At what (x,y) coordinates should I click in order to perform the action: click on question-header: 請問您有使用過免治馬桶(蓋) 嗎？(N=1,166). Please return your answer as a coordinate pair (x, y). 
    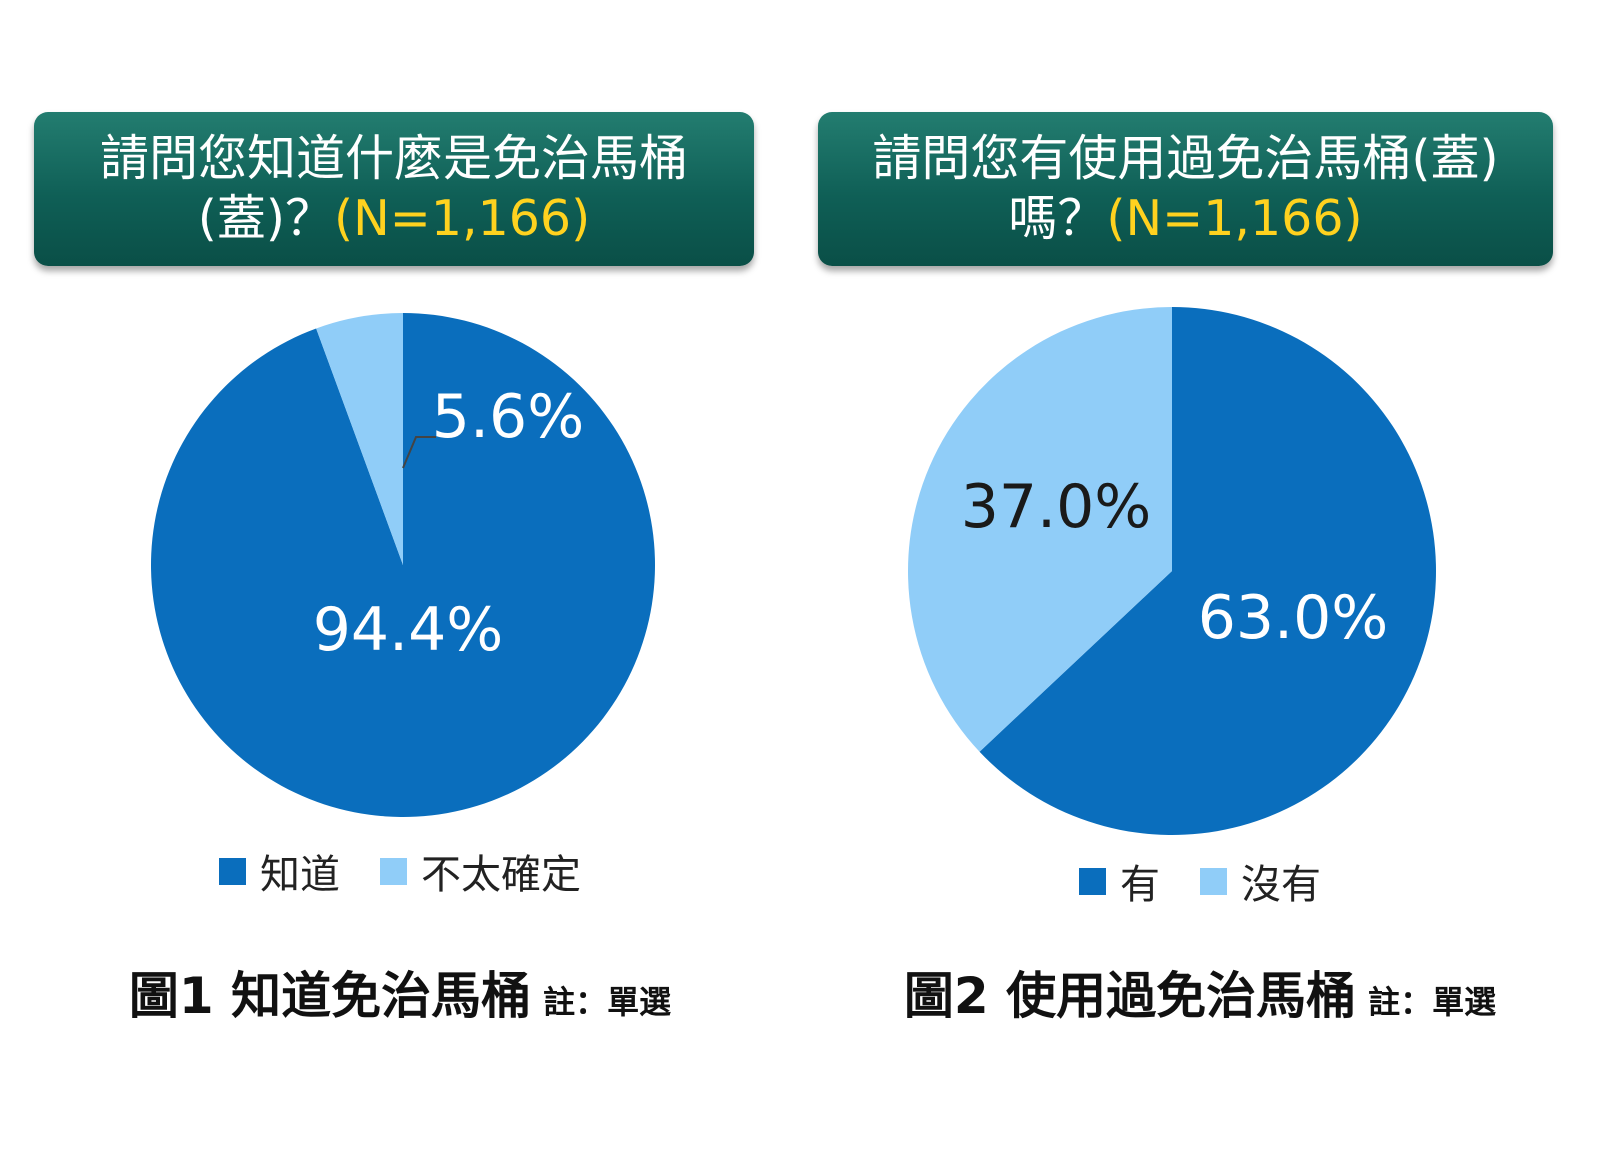
    Looking at the image, I should click on (1185, 189).